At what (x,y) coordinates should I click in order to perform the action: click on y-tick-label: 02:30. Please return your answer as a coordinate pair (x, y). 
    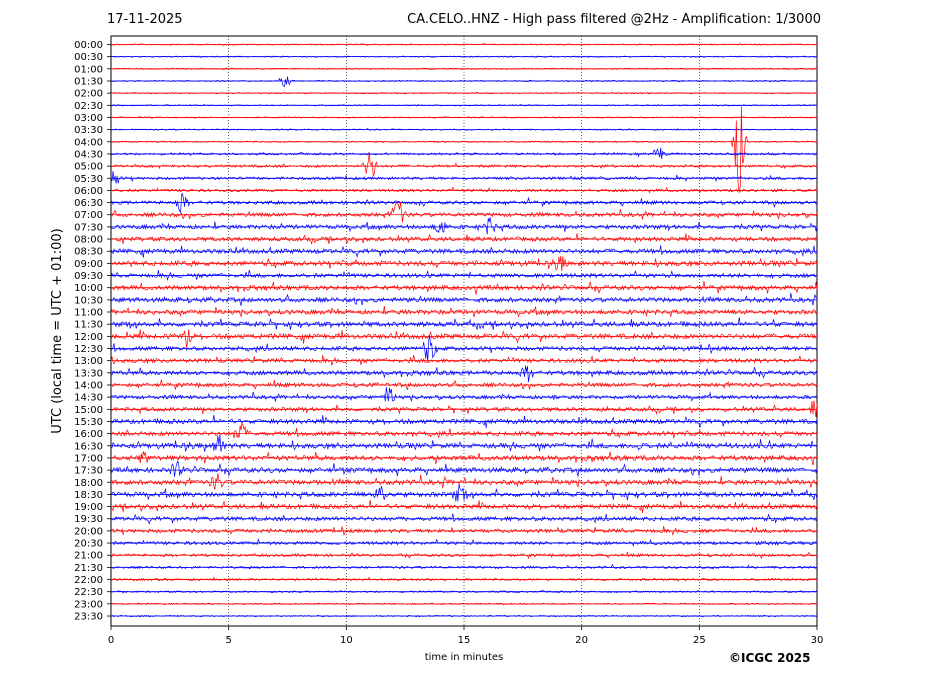
    Looking at the image, I should click on (88, 106).